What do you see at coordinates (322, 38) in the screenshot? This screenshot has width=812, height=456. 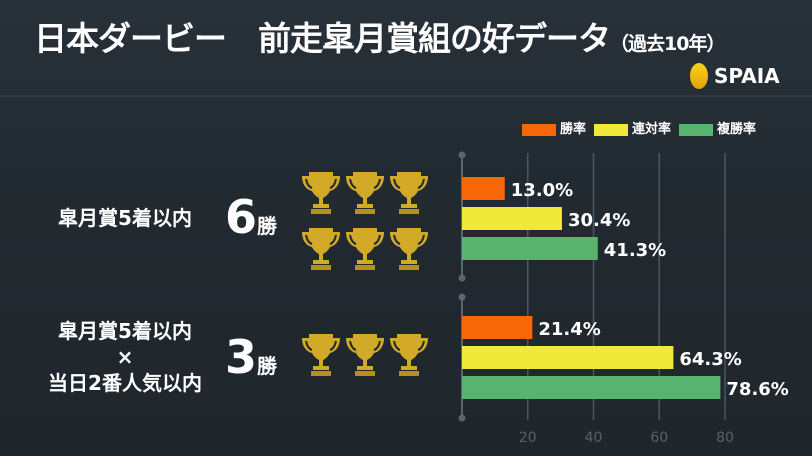 I see `title-main: 日本ダービー 前走皐月賞組の好データ` at bounding box center [322, 38].